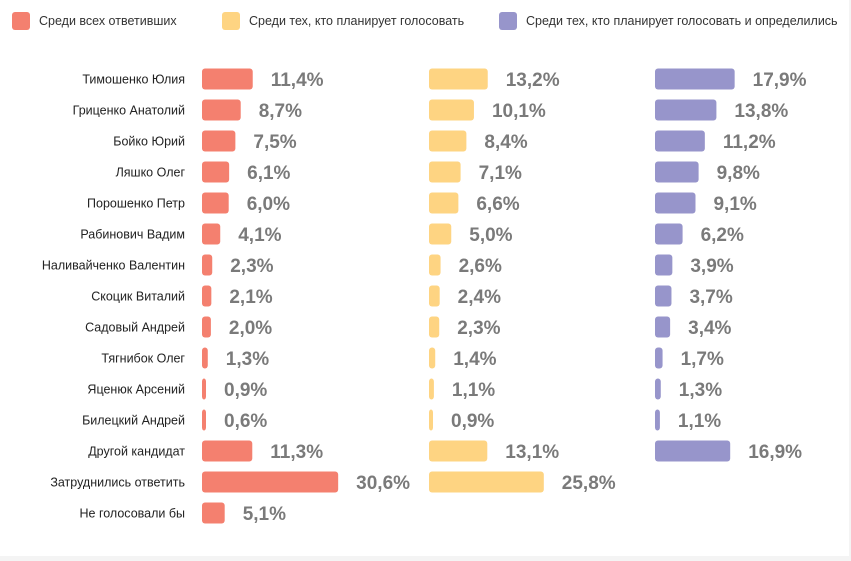  Describe the element at coordinates (136, 390) in the screenshot. I see `category-label: Яценюк Арсений` at that location.